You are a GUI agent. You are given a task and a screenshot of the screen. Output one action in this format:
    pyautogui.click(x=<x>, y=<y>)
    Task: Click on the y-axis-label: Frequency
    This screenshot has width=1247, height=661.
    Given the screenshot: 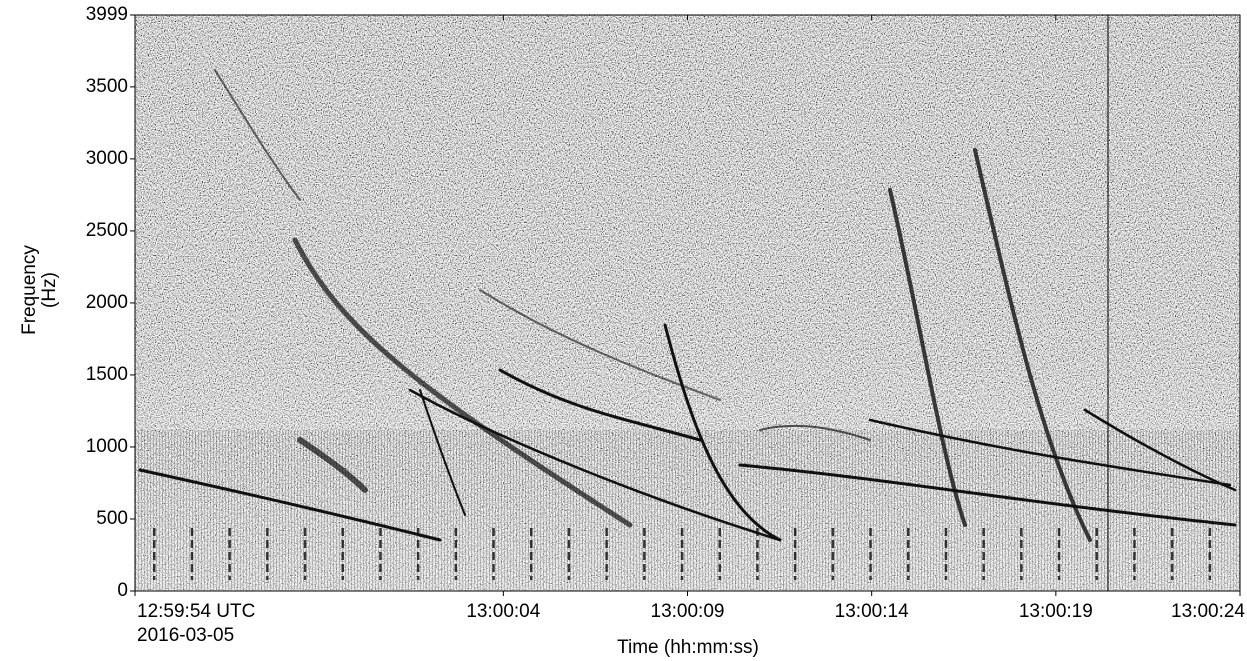 What is the action you would take?
    pyautogui.click(x=29, y=290)
    